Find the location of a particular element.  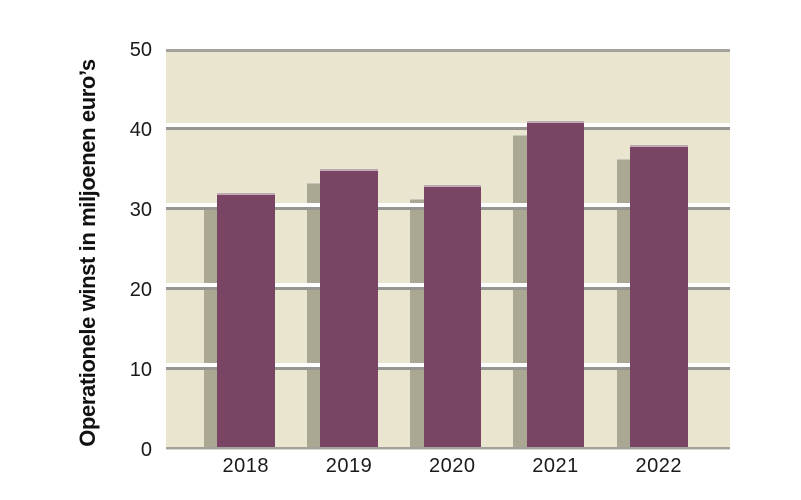

x-tick-label: 2019 is located at coordinates (349, 466).